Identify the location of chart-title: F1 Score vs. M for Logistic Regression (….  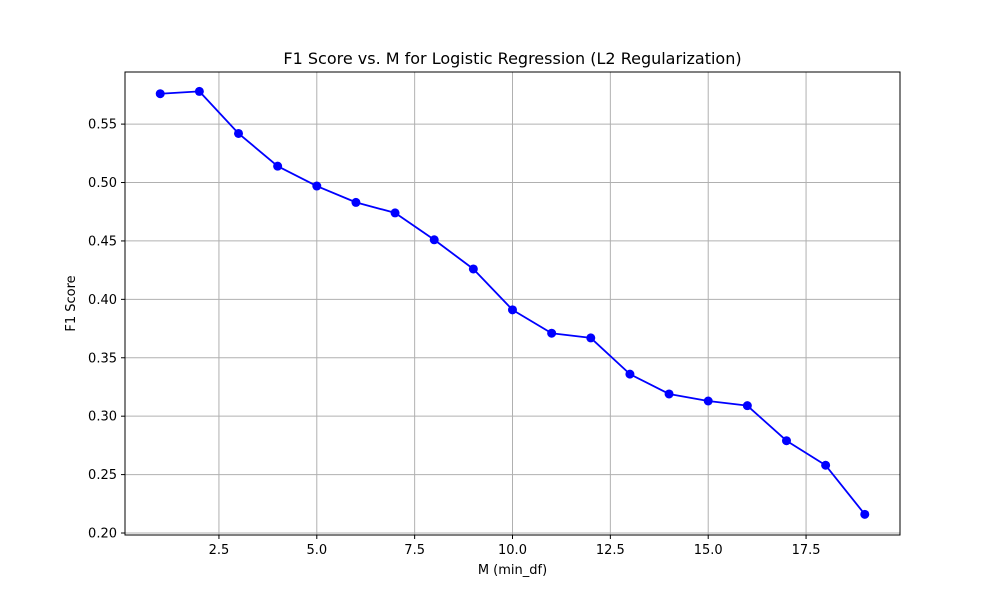
(512, 58).